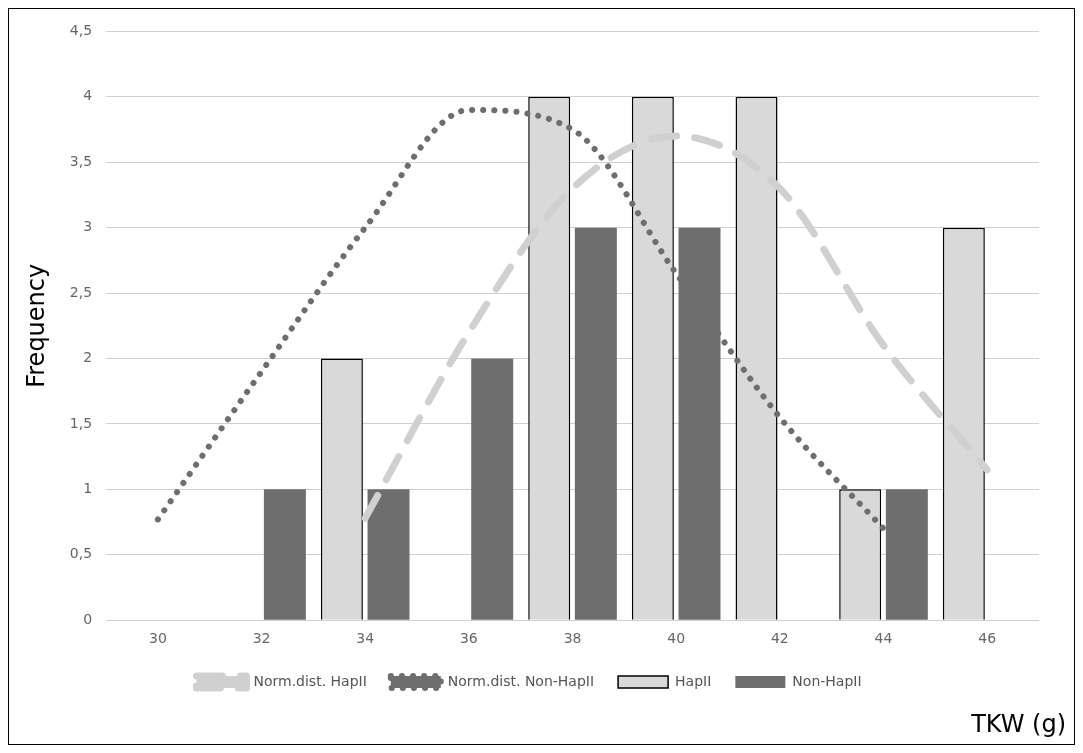  I want to click on y-tick-label: 2, so click(88, 357).